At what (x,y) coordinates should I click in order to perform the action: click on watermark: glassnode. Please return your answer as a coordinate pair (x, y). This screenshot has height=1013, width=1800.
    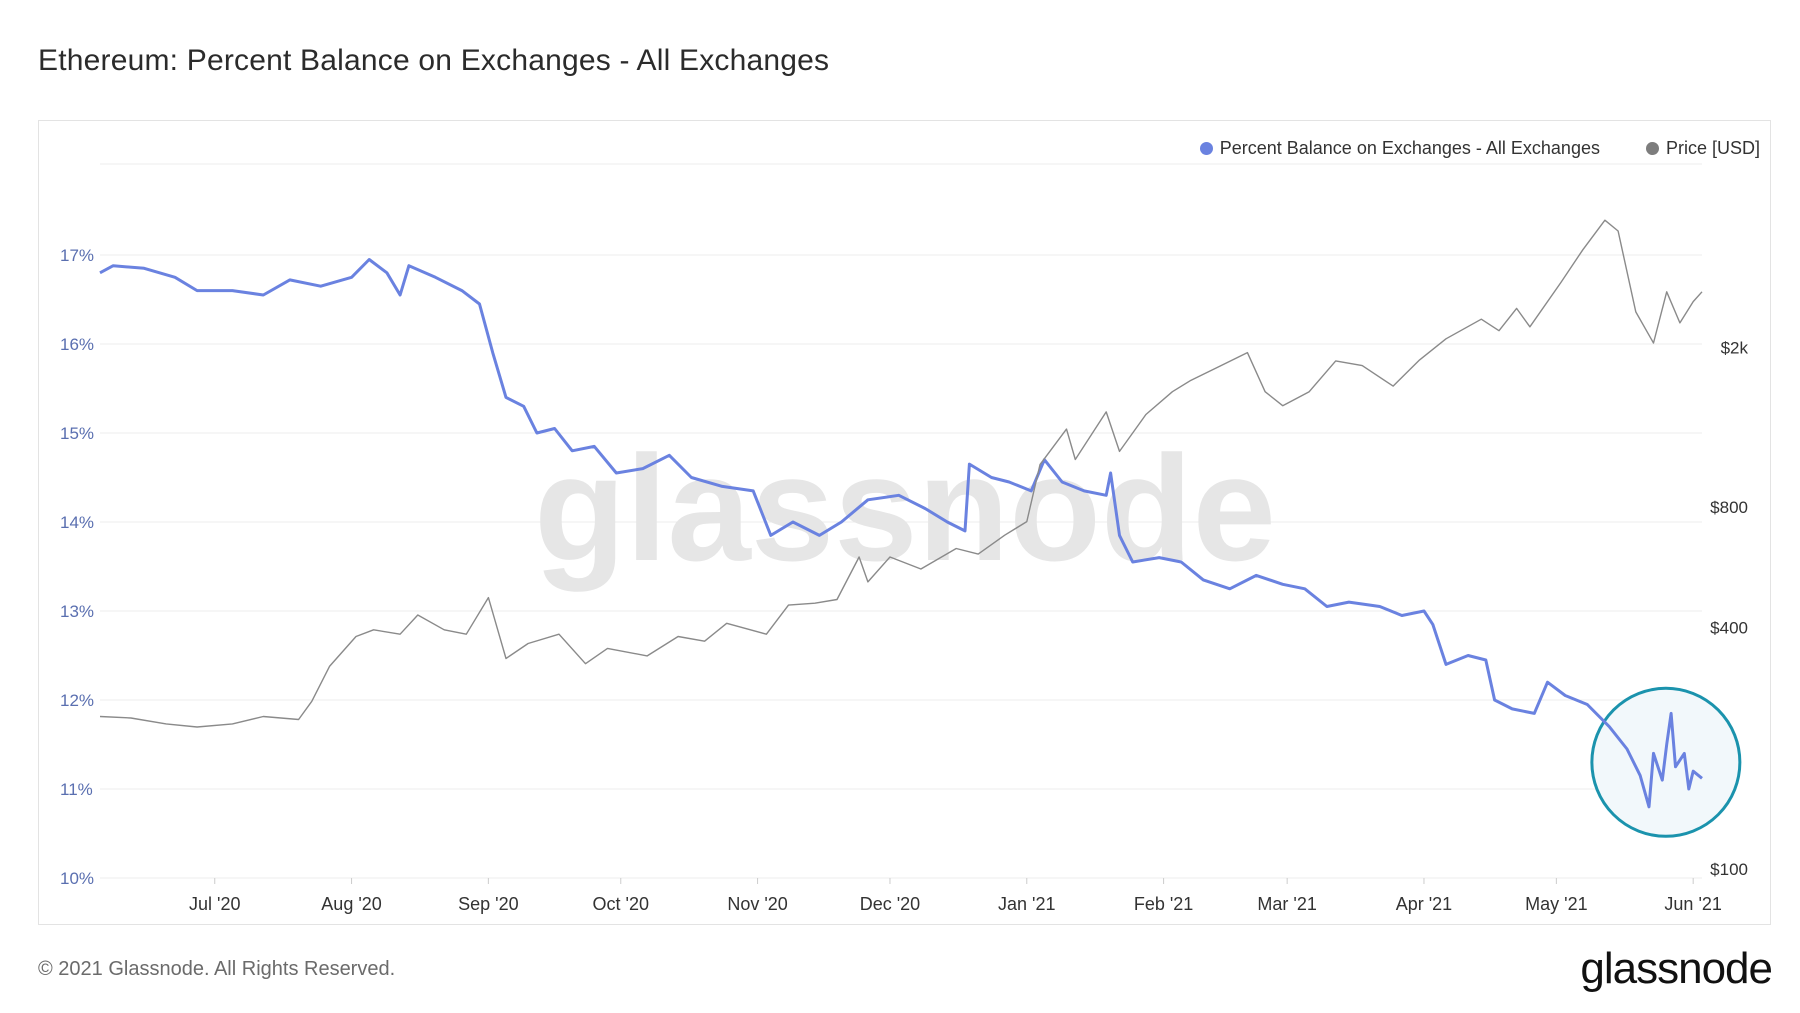
    Looking at the image, I should click on (905, 508).